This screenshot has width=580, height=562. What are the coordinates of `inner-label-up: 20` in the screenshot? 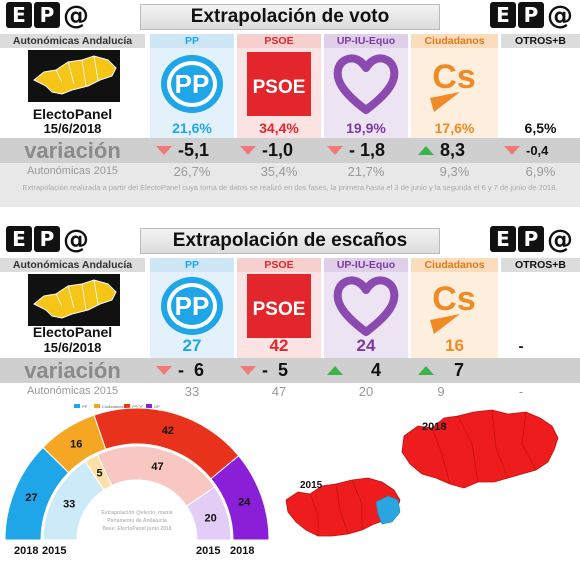 It's located at (210, 518).